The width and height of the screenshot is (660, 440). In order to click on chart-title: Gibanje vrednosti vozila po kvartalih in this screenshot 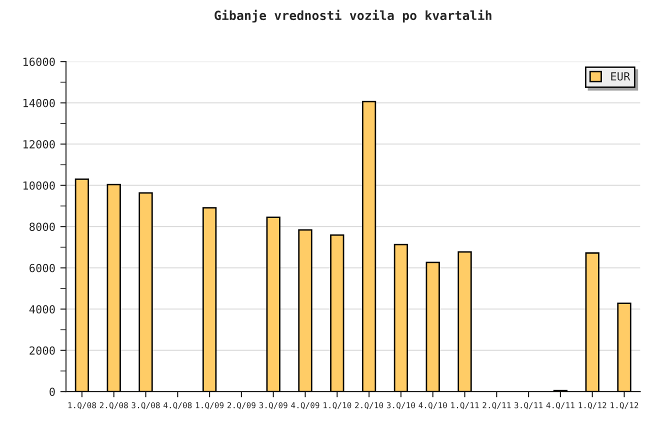, I will do `click(353, 16)`.